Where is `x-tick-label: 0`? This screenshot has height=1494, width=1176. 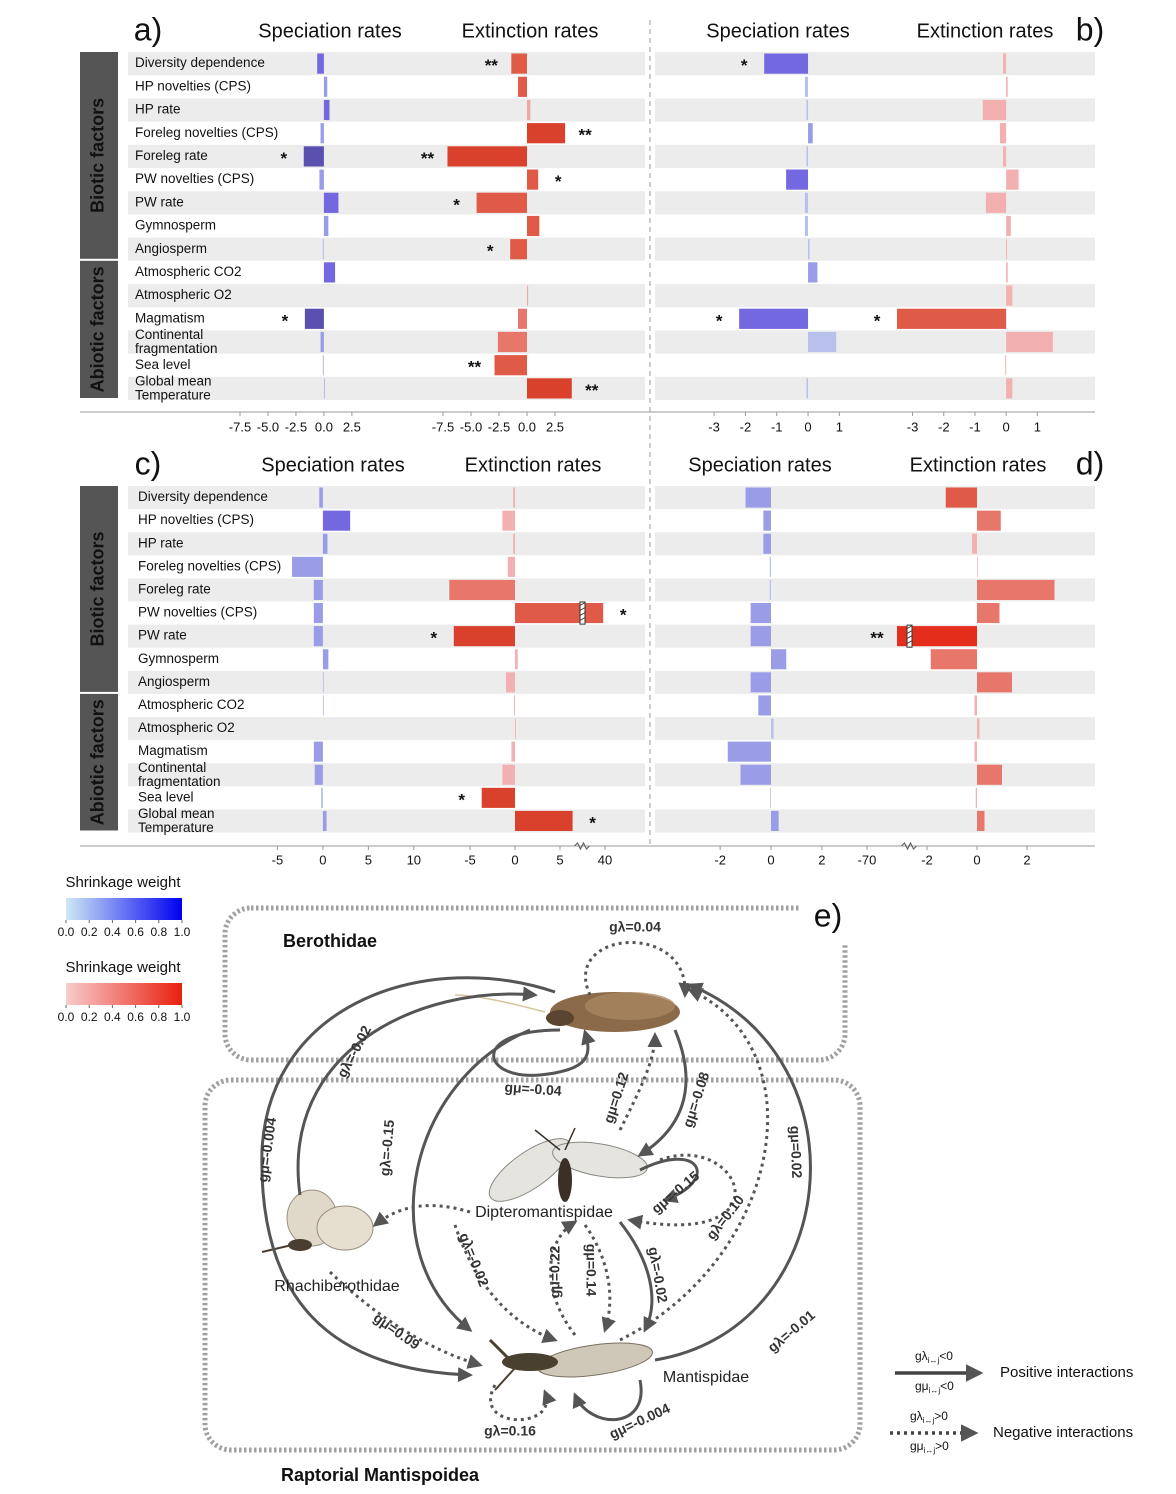
x-tick-label: 0 is located at coordinates (1006, 426).